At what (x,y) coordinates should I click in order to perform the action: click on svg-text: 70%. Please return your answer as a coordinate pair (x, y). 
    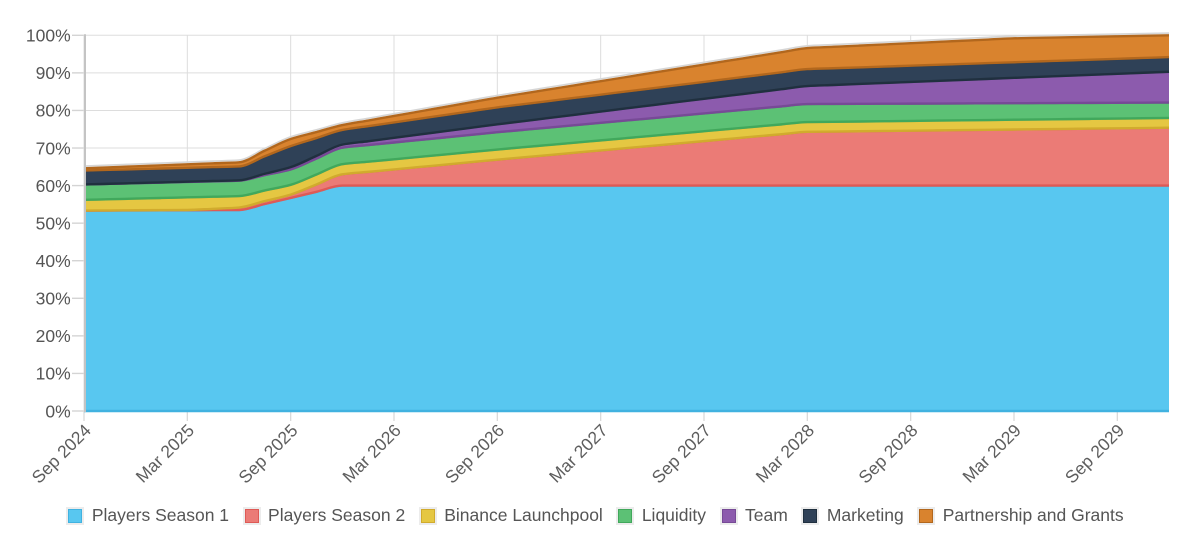
    Looking at the image, I should click on (53, 148).